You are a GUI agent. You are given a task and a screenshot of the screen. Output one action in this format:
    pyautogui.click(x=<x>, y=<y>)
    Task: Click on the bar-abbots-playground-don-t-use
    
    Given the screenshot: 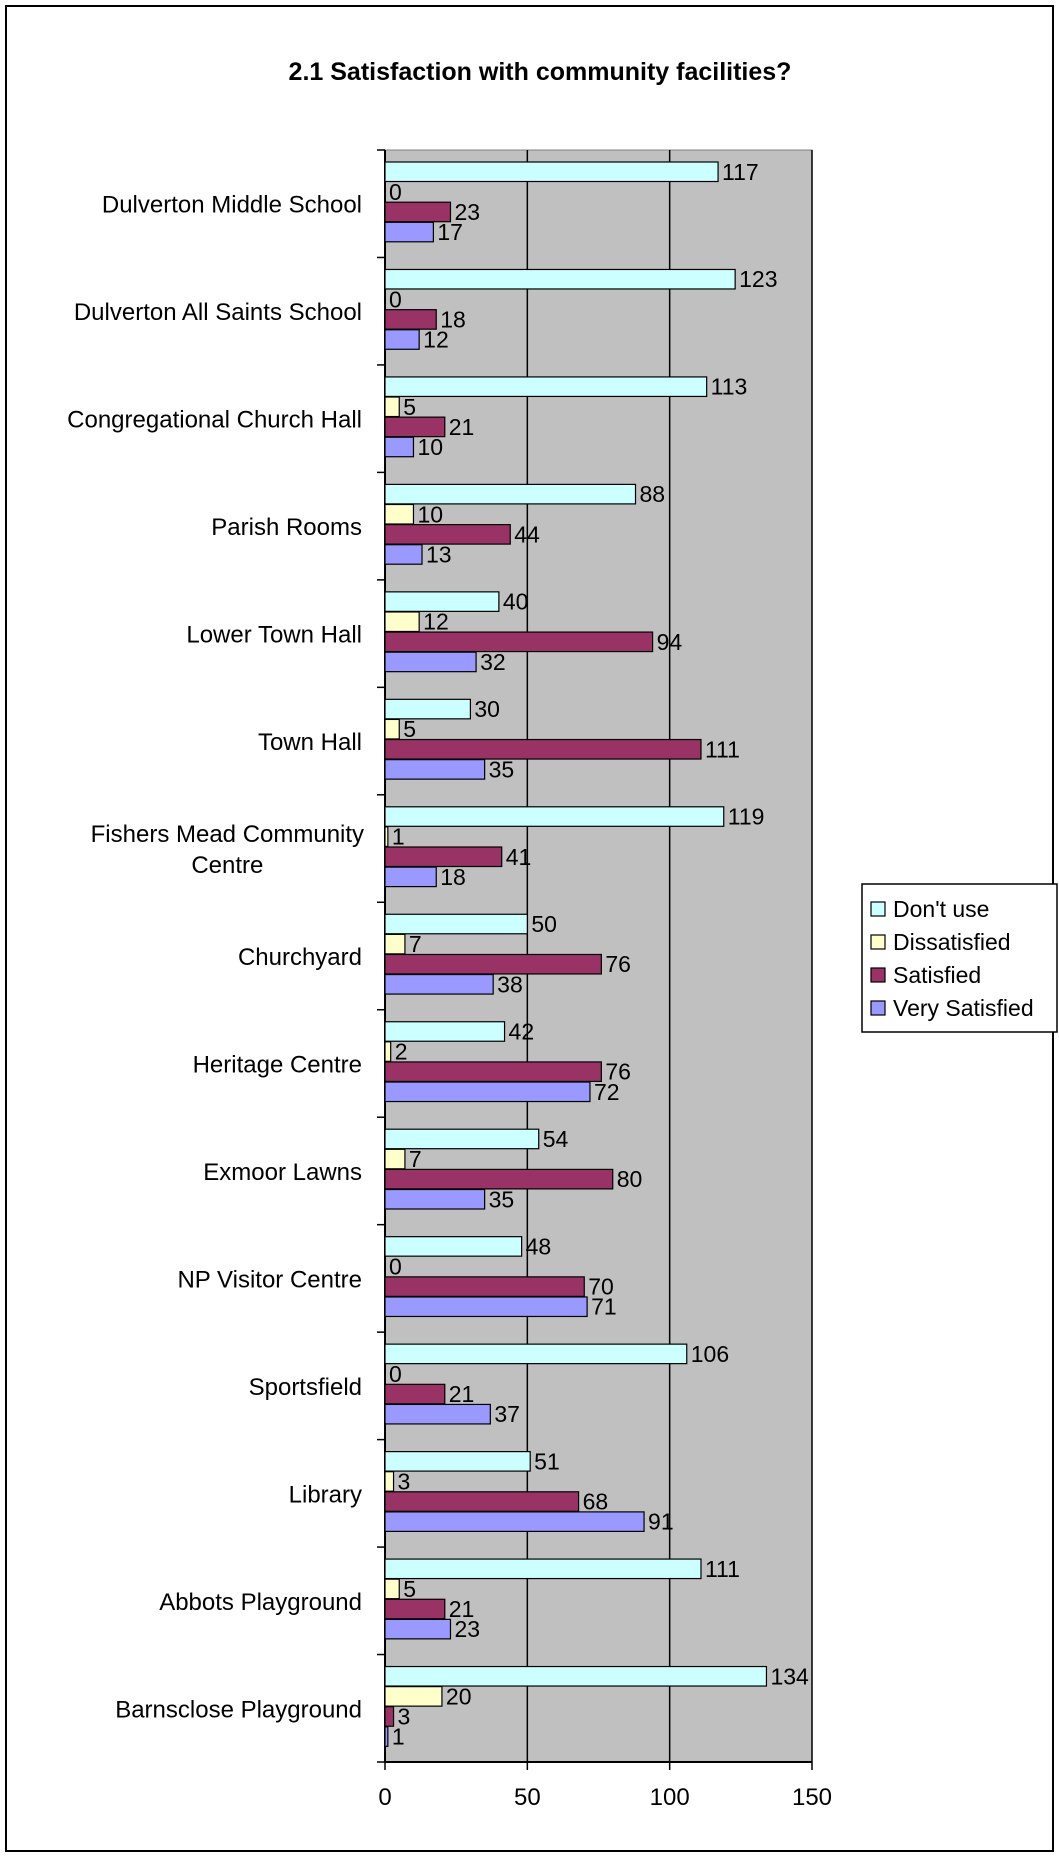 What is the action you would take?
    pyautogui.click(x=543, y=1569)
    